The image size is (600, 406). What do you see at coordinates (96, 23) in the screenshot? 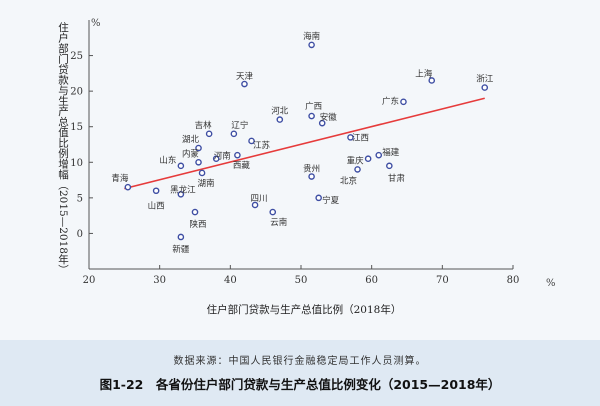
I see `y-unit-label: %` at bounding box center [96, 23].